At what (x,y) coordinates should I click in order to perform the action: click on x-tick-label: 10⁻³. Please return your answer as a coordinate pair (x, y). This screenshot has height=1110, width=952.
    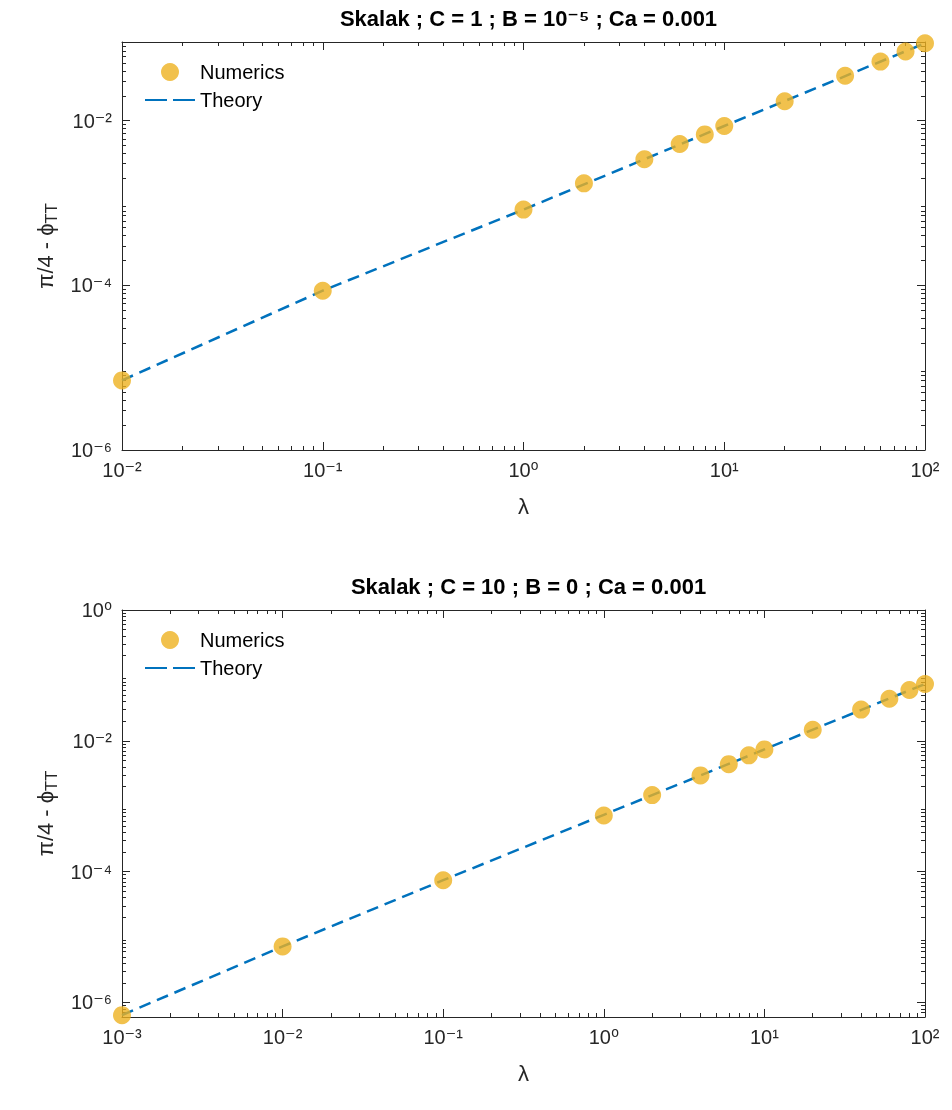
    Looking at the image, I should click on (122, 1037).